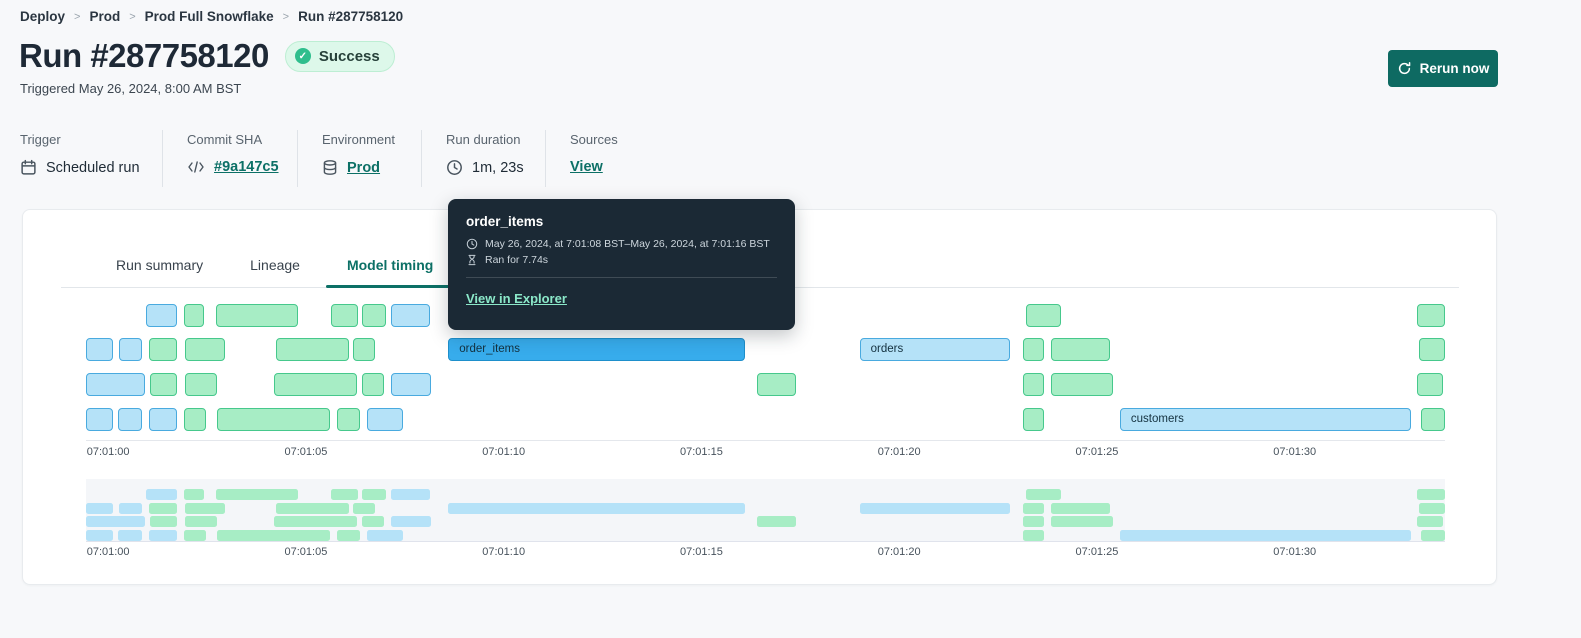 Image resolution: width=1581 pixels, height=638 pixels. I want to click on calendar-icon, so click(28, 167).